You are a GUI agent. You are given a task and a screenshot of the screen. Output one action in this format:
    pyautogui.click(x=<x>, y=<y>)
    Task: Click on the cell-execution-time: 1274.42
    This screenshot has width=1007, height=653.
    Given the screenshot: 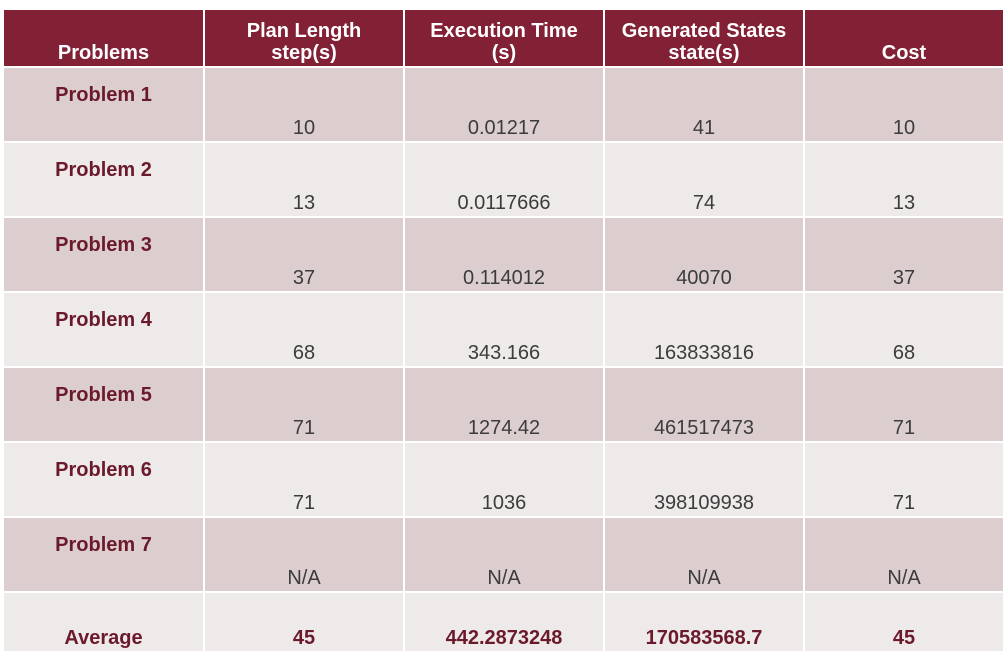 What is the action you would take?
    pyautogui.click(x=504, y=404)
    